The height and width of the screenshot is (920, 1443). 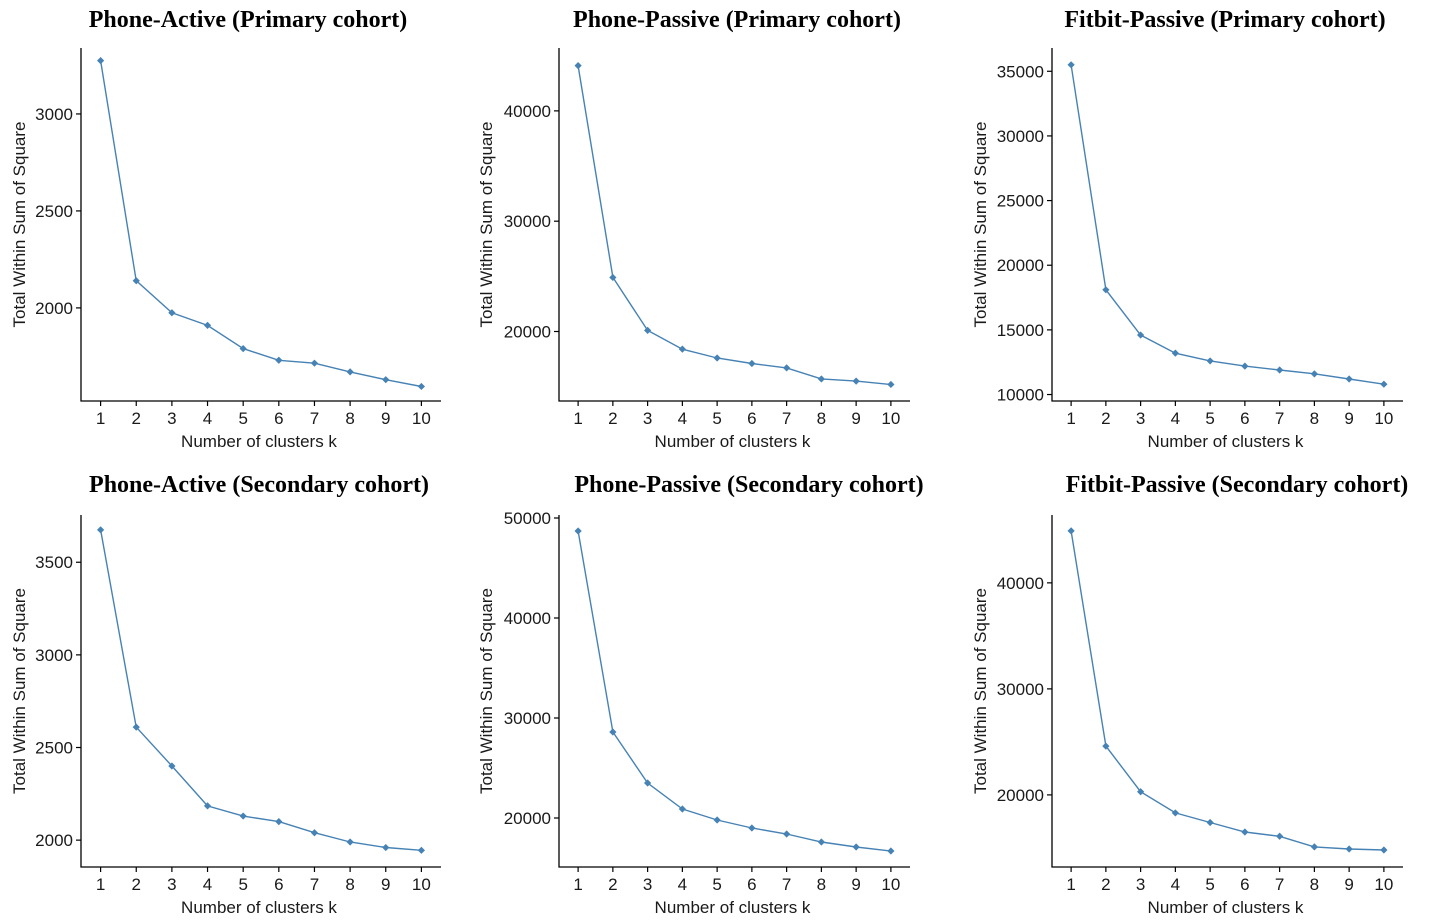 What do you see at coordinates (54, 748) in the screenshot?
I see `y-tick-label: 2500` at bounding box center [54, 748].